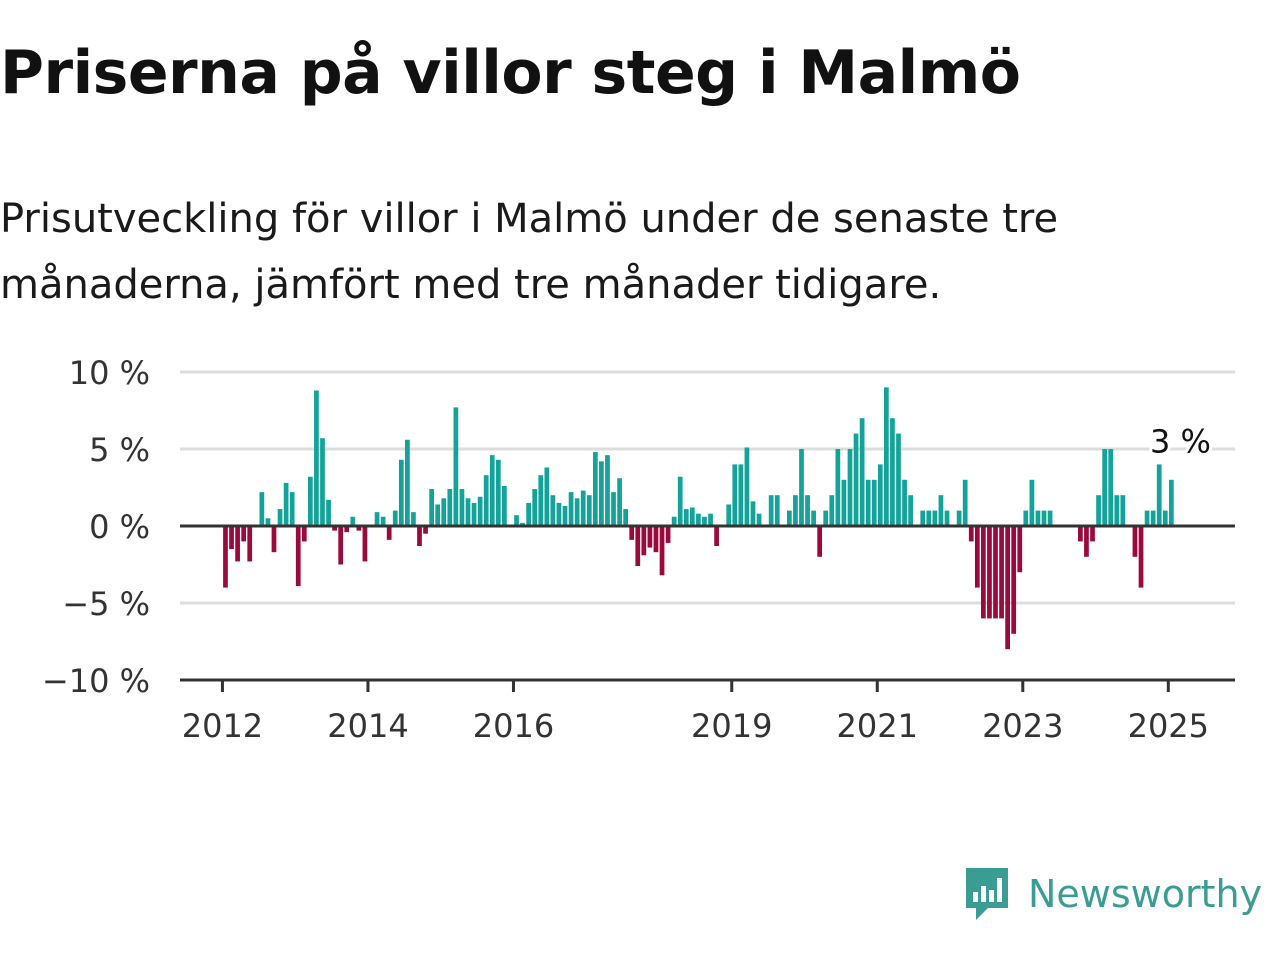 The height and width of the screenshot is (960, 1280). Describe the element at coordinates (222, 726) in the screenshot. I see `x-tick-label: 2012` at that location.